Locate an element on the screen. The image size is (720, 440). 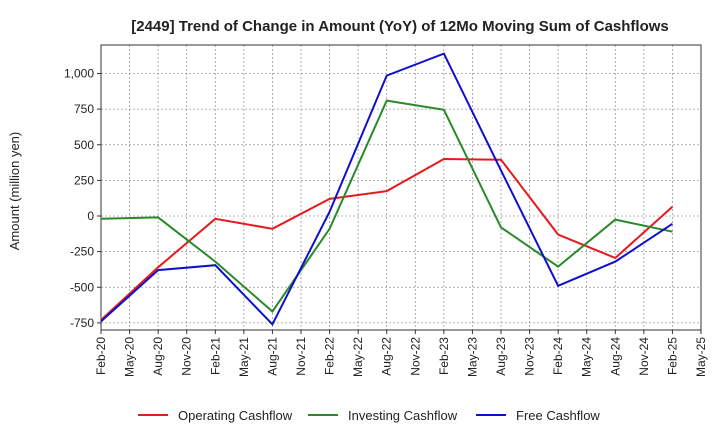
legend-item-operating-cashflow: Operating Cashflow is located at coordinates (215, 415).